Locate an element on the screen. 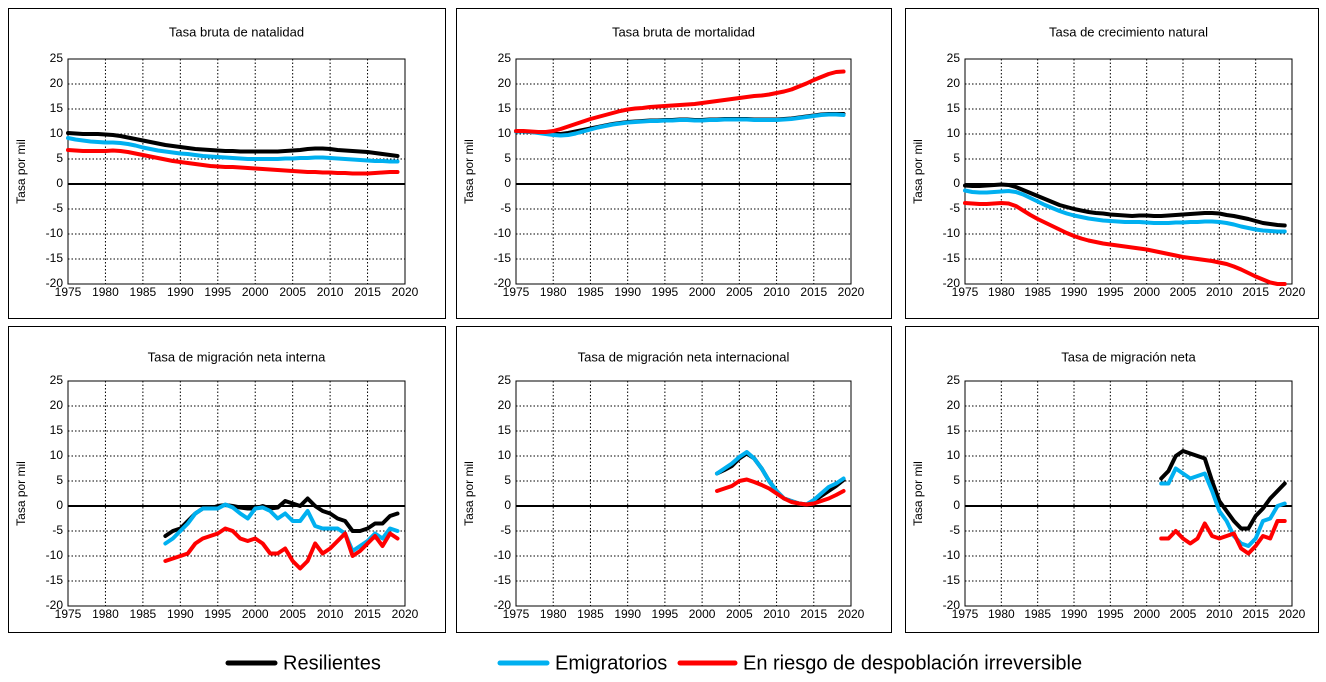  chart-title: Tasa bruta de mortalidad is located at coordinates (683, 31).